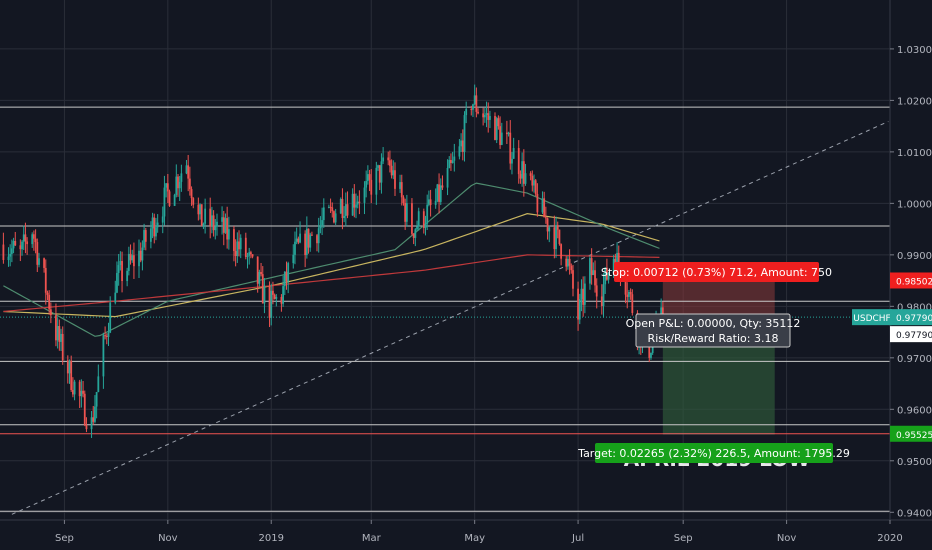 Image resolution: width=932 pixels, height=550 pixels. What do you see at coordinates (331, 283) in the screenshot?
I see `moving-average-red` at bounding box center [331, 283].